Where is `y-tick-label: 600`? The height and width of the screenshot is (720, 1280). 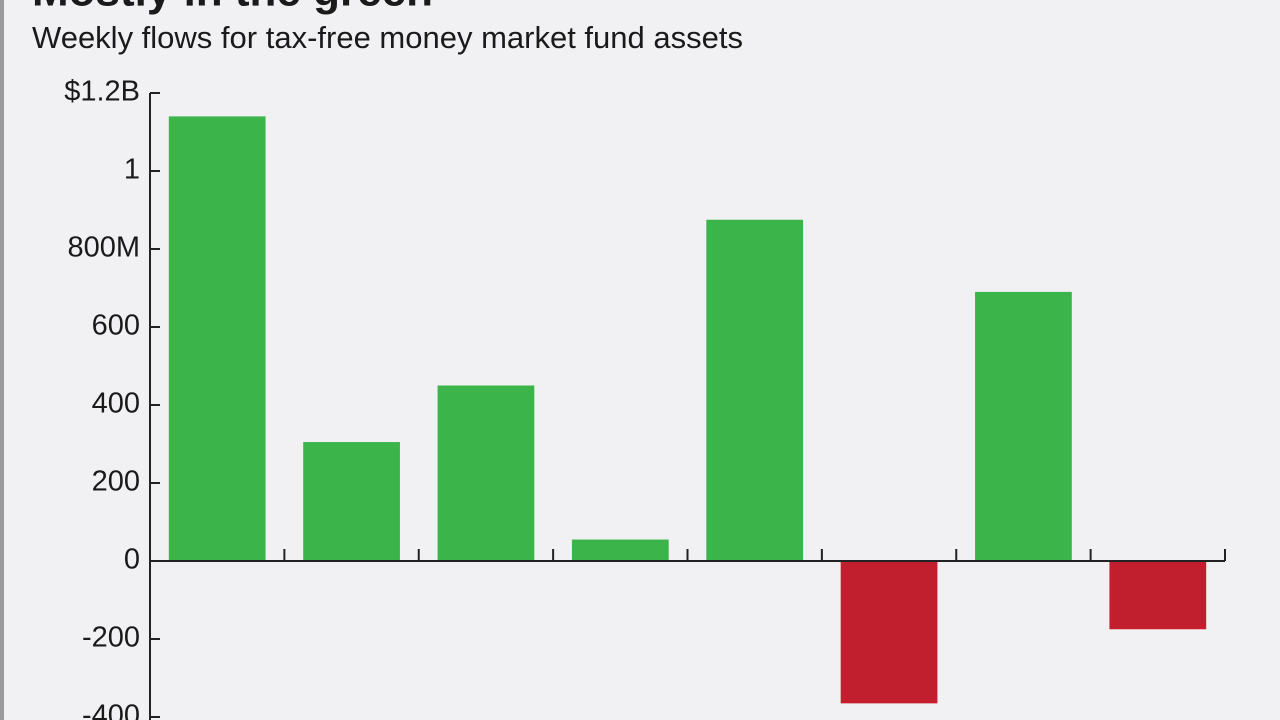
y-tick-label: 600 is located at coordinates (116, 326).